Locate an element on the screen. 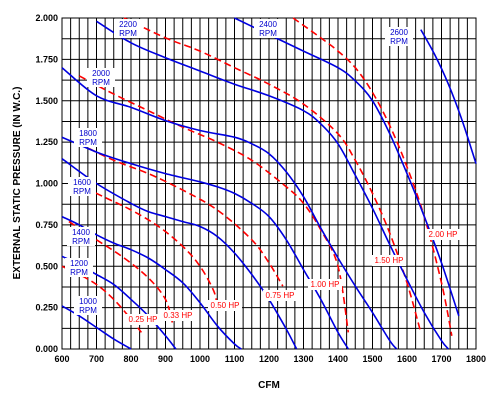 Image resolution: width=500 pixels, height=400 pixels. hp-label: 0.75 HP is located at coordinates (280, 295).